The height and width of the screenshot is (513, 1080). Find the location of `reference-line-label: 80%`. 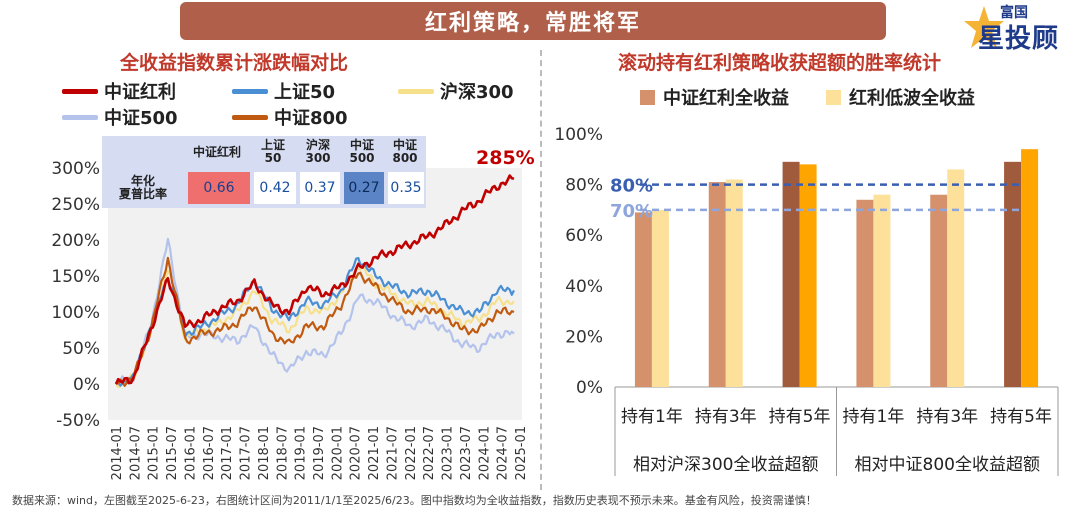

reference-line-label: 80% is located at coordinates (631, 186).